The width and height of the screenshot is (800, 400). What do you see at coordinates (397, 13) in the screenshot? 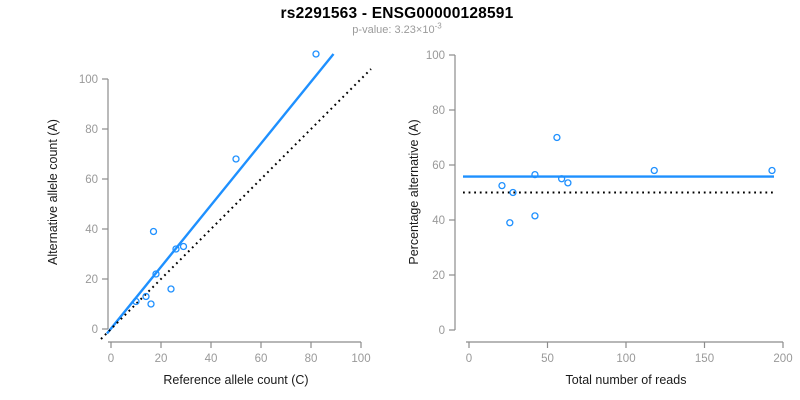
I see `page-title: rs2291563 - ENSG00000128591` at bounding box center [397, 13].